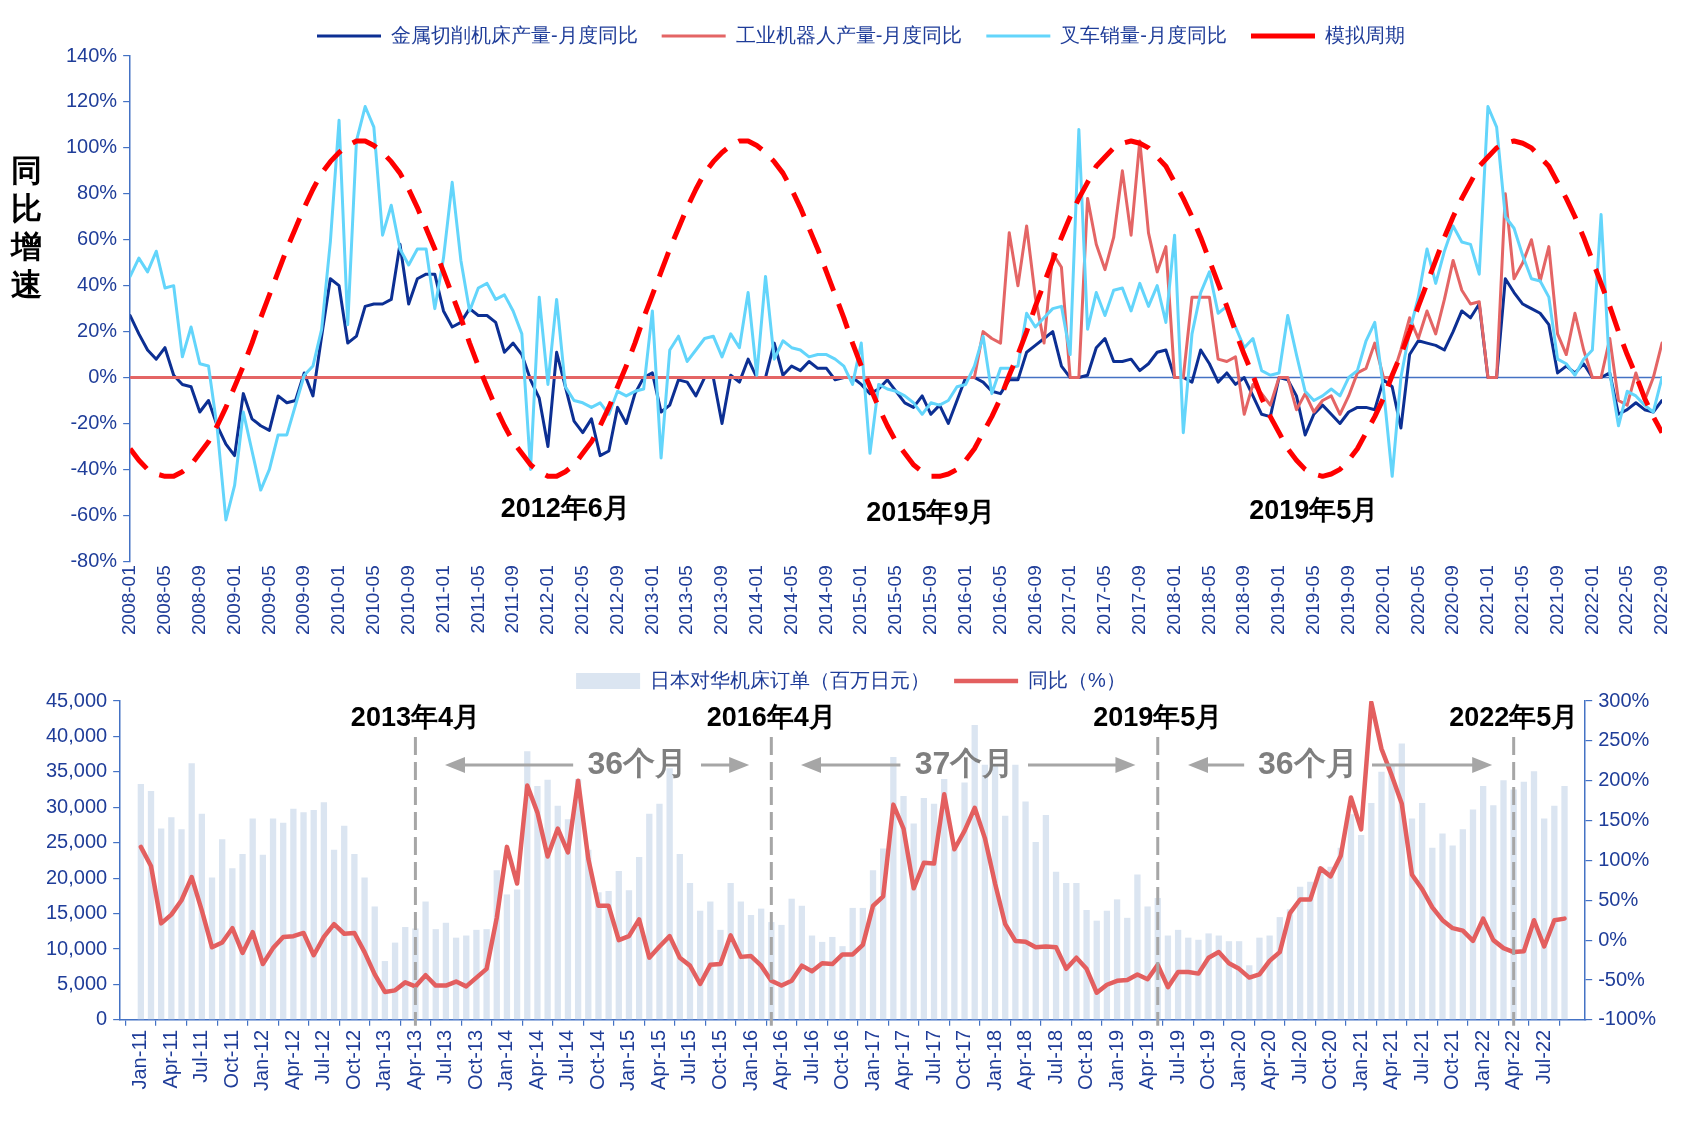  Describe the element at coordinates (1359, 1060) in the screenshot. I see `x-tick-label: Jan-21` at that location.